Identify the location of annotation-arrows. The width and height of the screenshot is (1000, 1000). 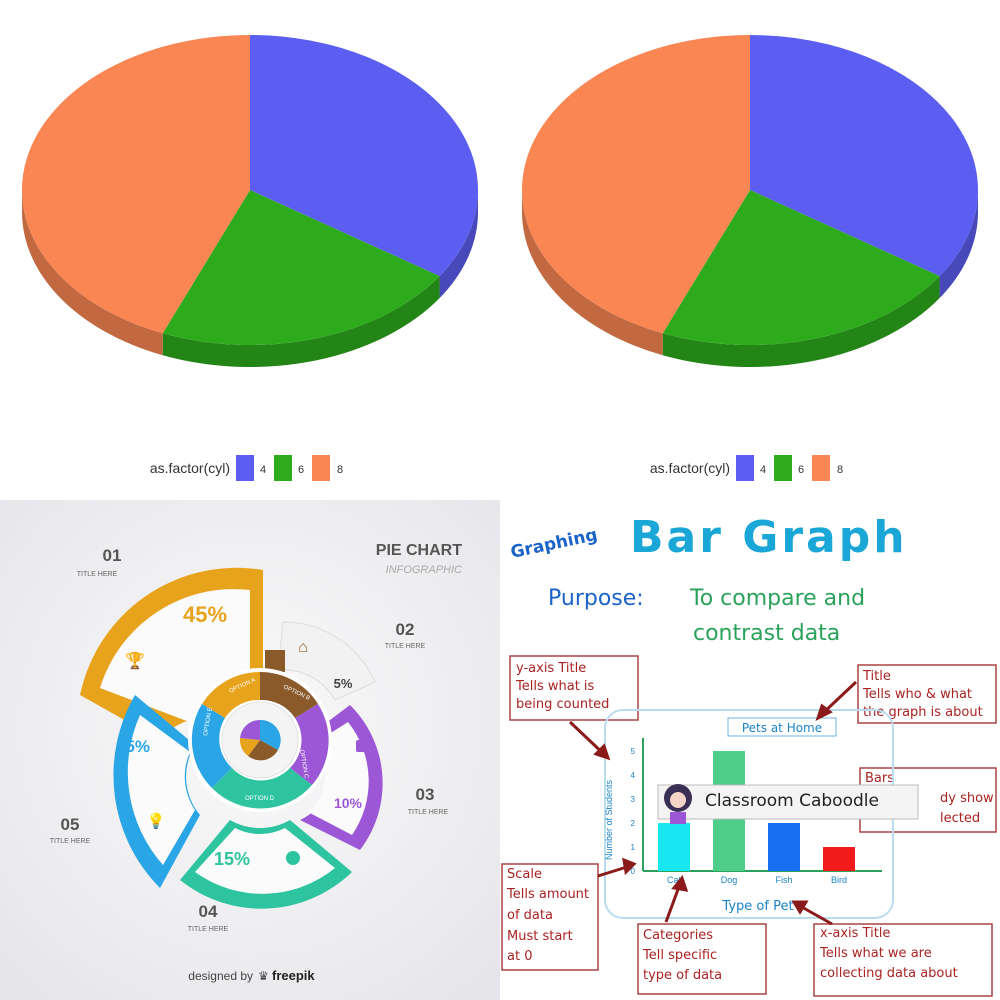
(713, 803).